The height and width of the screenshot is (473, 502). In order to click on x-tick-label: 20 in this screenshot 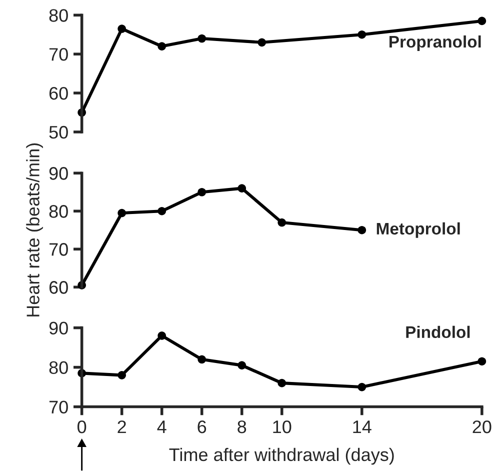, I will do `click(482, 427)`.